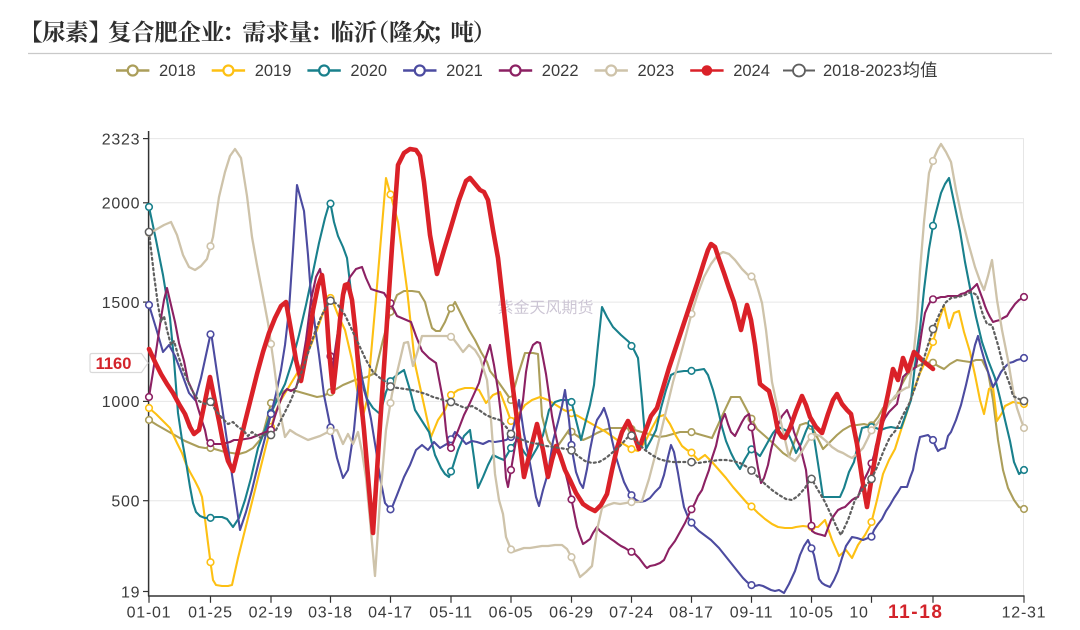  I want to click on svg-text: 11-18, so click(916, 612).